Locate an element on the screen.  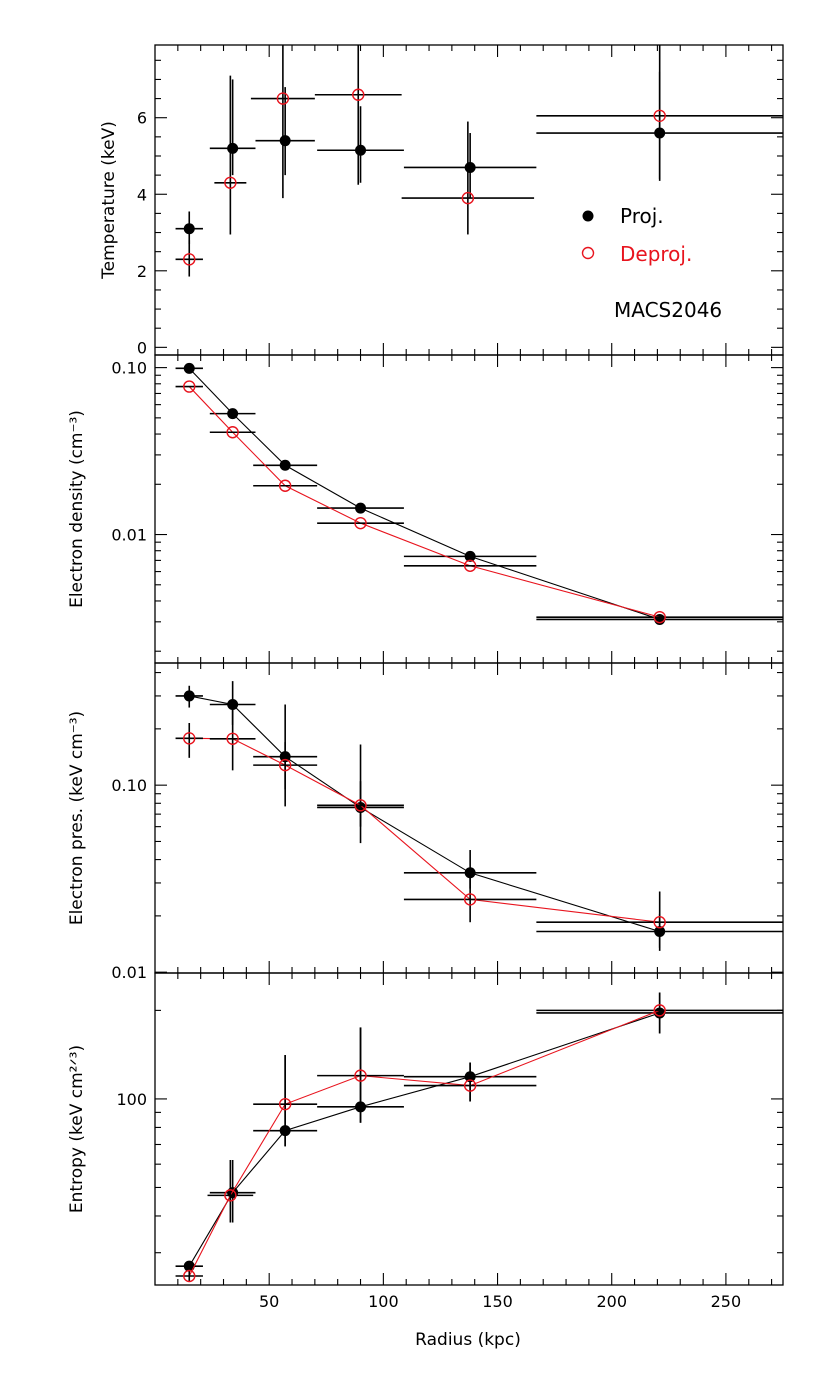
x-axis-title: Radius (kpc) is located at coordinates (468, 1340).